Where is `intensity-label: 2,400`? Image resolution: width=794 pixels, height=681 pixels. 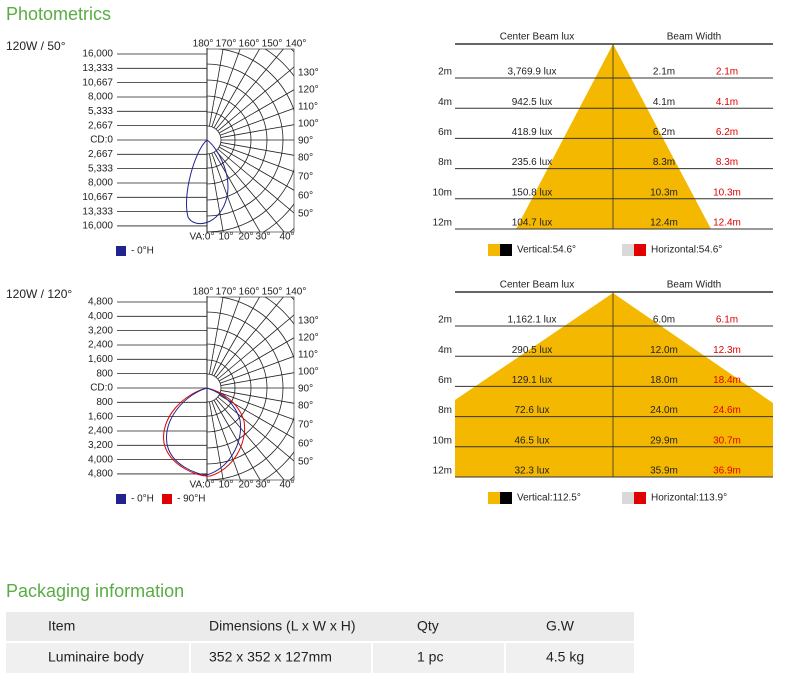
intensity-label: 2,400 is located at coordinates (100, 345).